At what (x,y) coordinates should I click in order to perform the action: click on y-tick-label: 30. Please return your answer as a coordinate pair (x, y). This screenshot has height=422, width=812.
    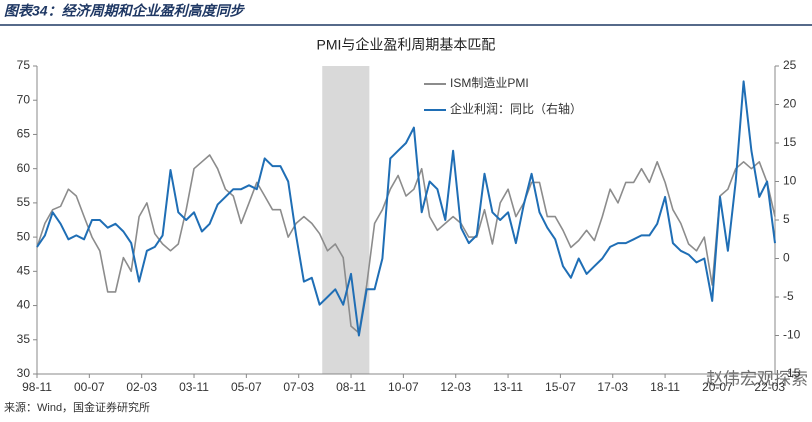
    Looking at the image, I should click on (24, 373).